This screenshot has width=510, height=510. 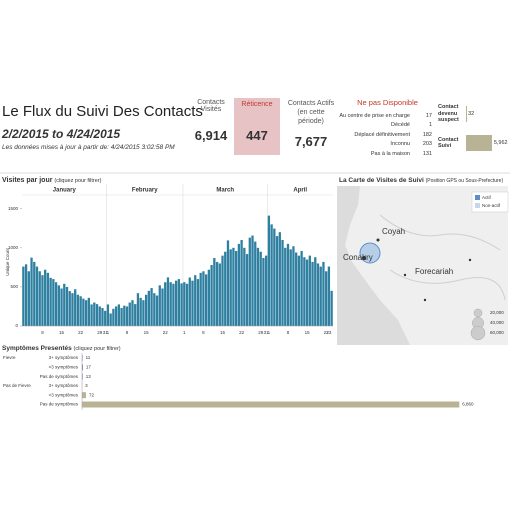 What do you see at coordinates (381, 180) in the screenshot?
I see `map-title-text: La Carte de Visites de Suivi` at bounding box center [381, 180].